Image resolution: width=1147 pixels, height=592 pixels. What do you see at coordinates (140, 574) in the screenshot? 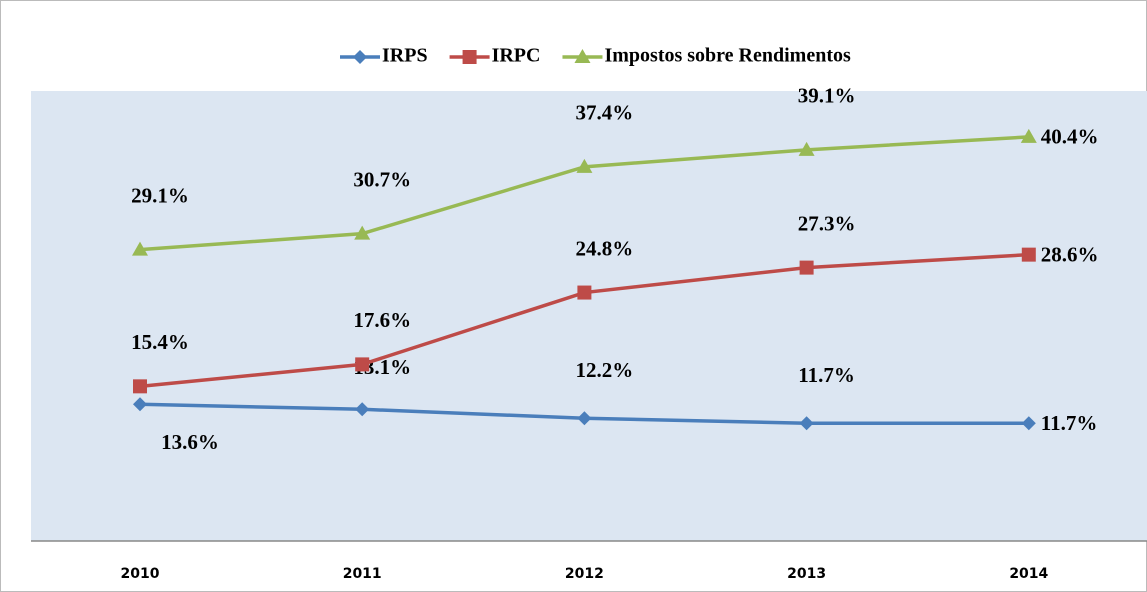
I see `x-tick-label: 2010` at bounding box center [140, 574].